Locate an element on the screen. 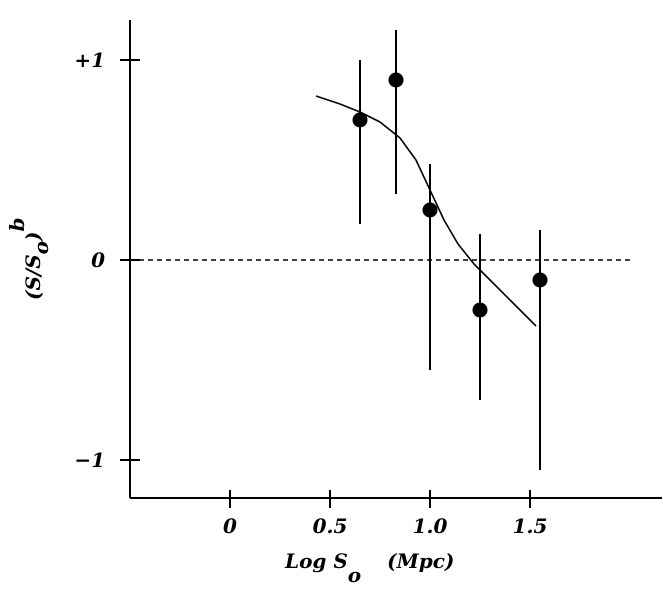 Image resolution: width=663 pixels, height=592 pixels. y-axis-label-sup: b is located at coordinates (17, 225).